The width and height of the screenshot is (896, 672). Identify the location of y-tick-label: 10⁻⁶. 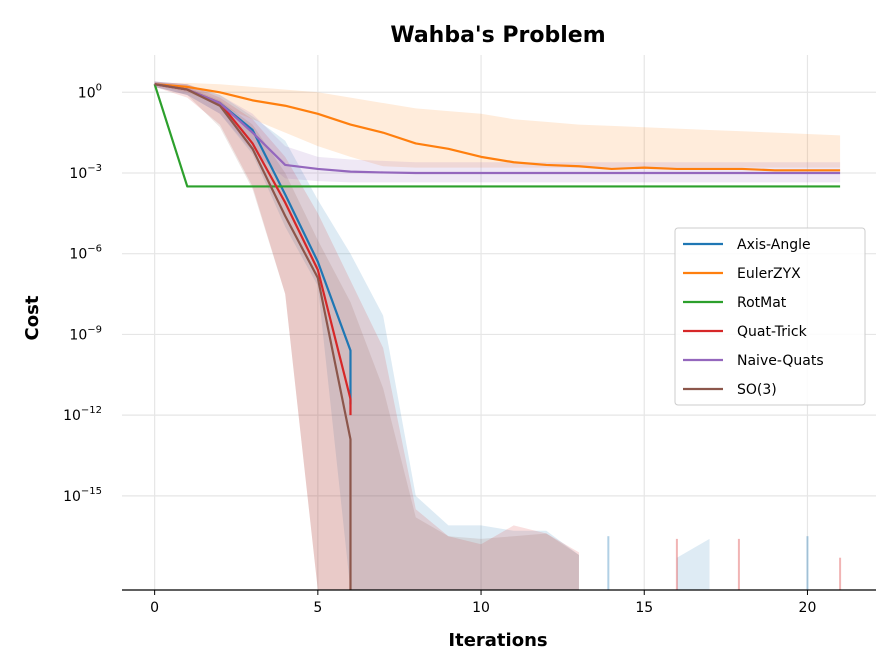
(85, 253).